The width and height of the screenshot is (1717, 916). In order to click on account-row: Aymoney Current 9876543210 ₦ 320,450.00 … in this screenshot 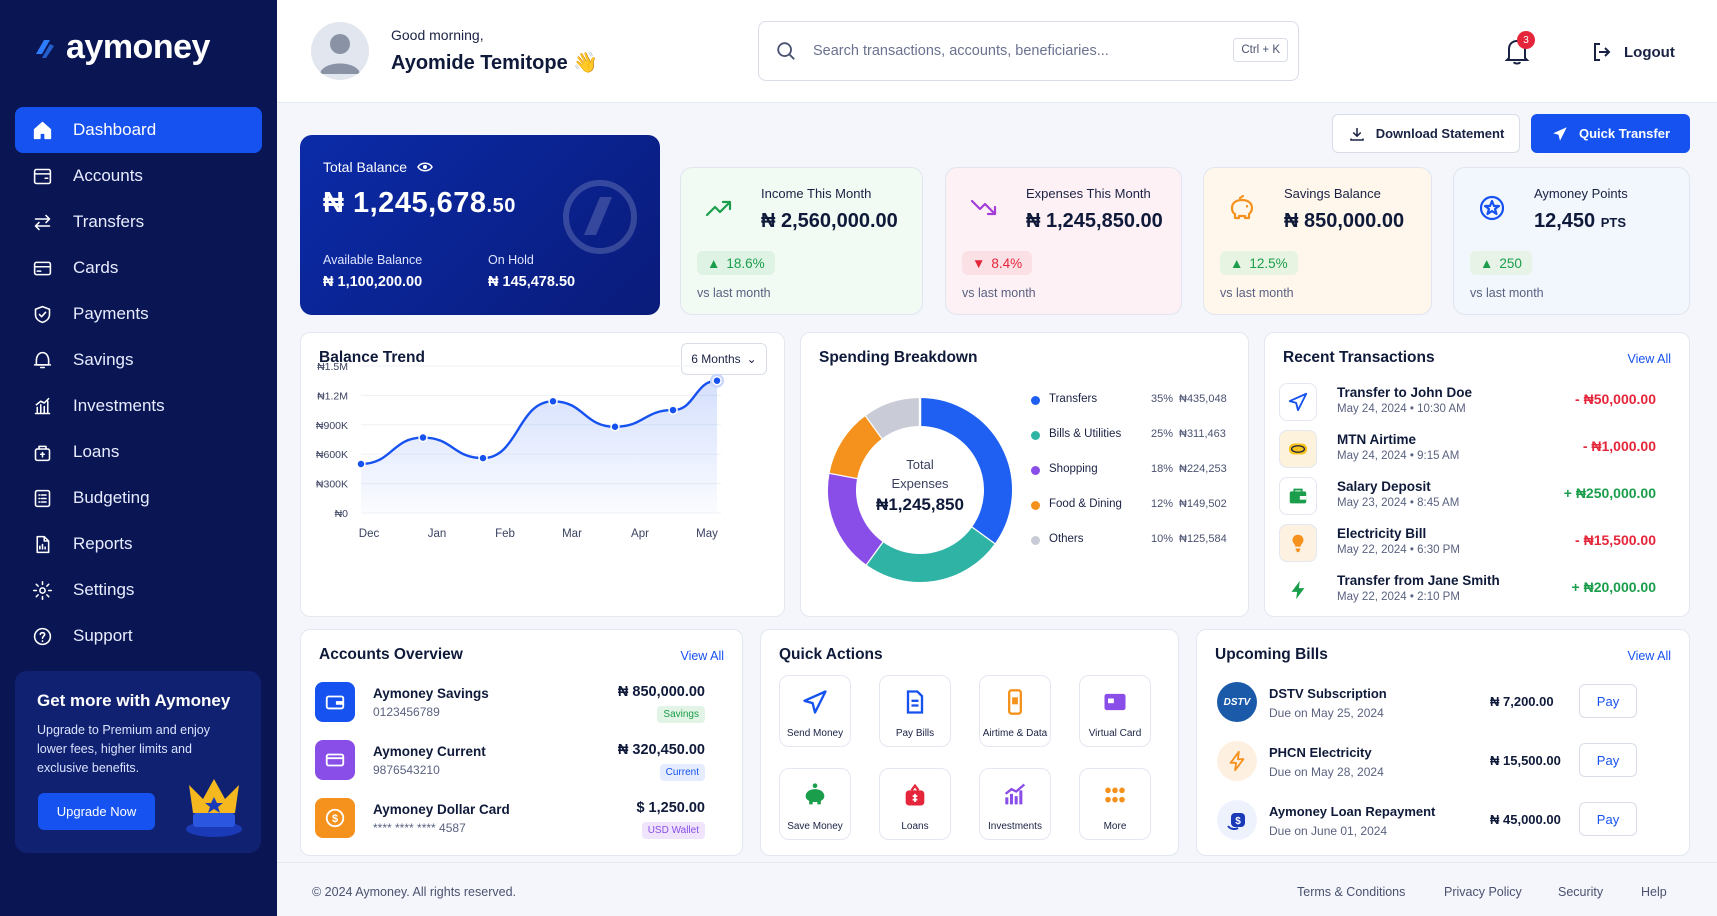, I will do `click(520, 761)`.